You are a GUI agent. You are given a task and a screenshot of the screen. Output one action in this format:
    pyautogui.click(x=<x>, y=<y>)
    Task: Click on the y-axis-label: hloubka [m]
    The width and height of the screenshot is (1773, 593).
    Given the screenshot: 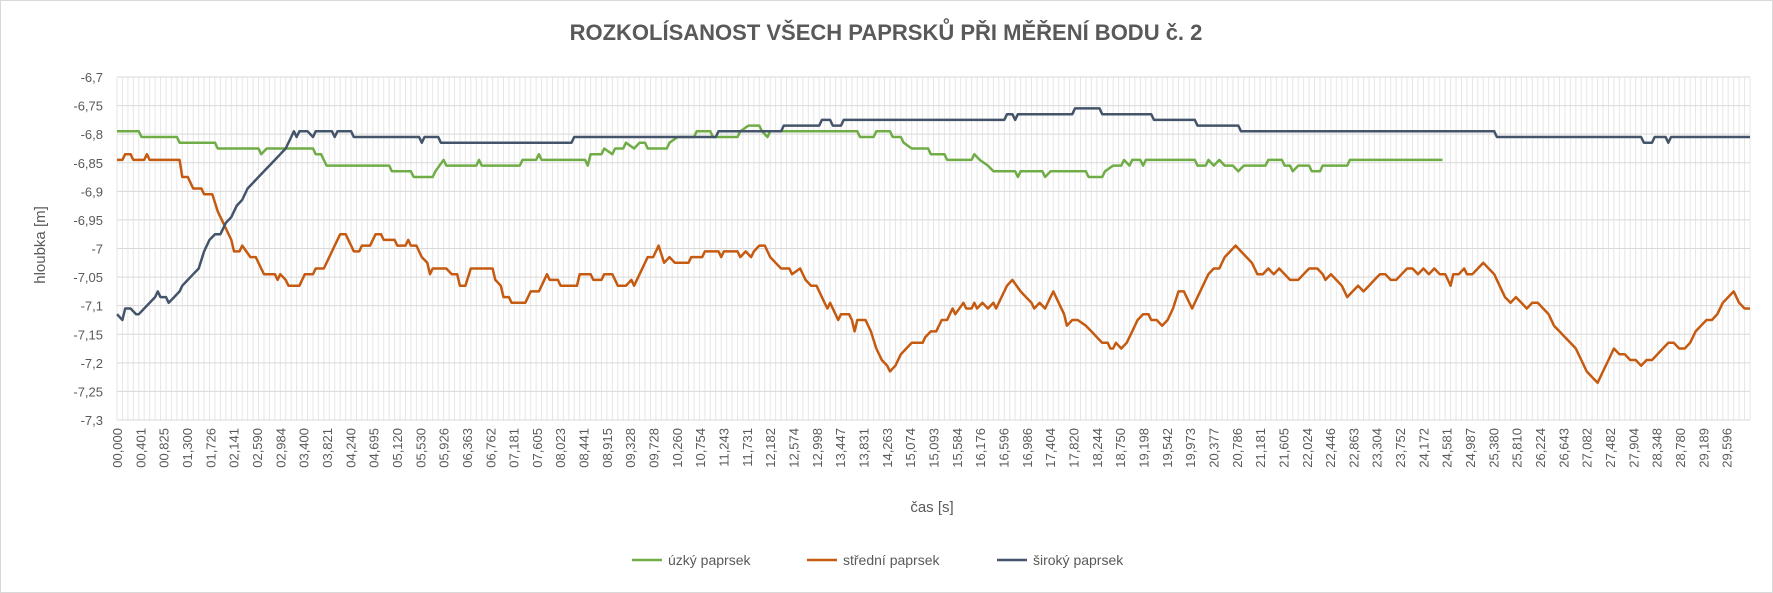 What is the action you would take?
    pyautogui.click(x=40, y=245)
    